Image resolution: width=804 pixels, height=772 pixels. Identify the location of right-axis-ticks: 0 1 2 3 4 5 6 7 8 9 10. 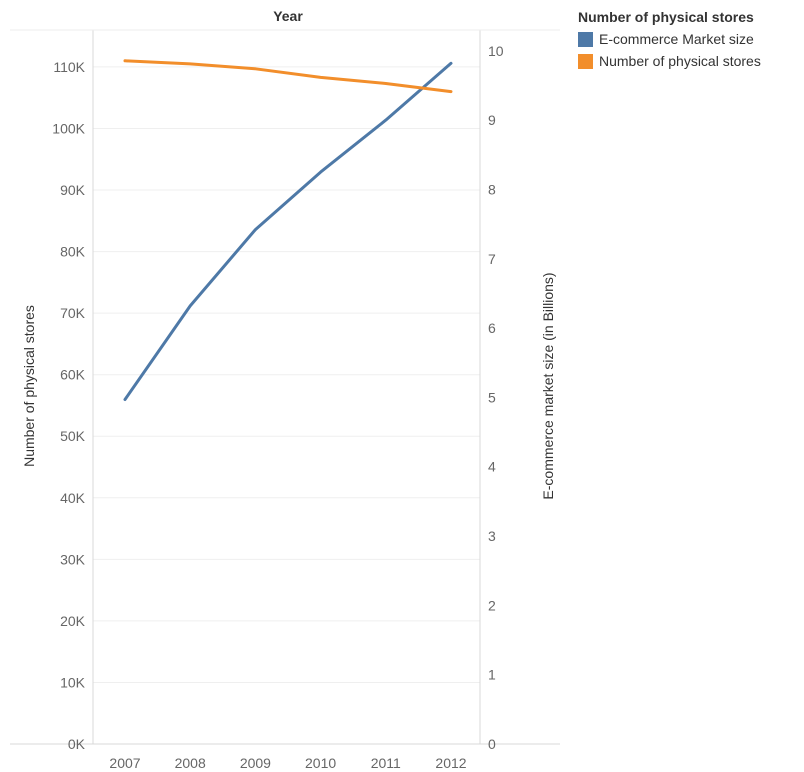
(496, 397).